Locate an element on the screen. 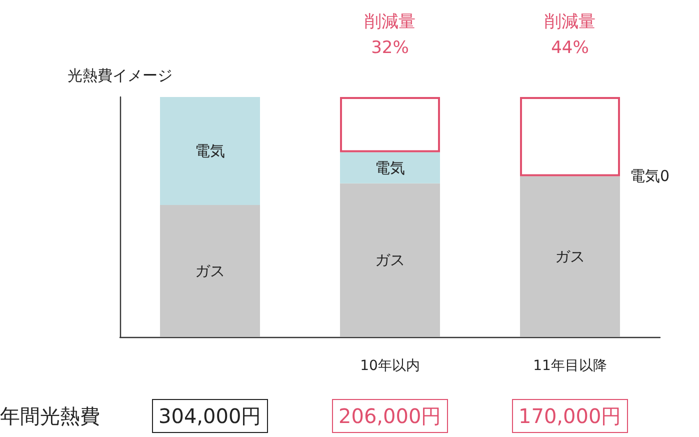 The image size is (699, 437). series-label: ガス is located at coordinates (210, 271).